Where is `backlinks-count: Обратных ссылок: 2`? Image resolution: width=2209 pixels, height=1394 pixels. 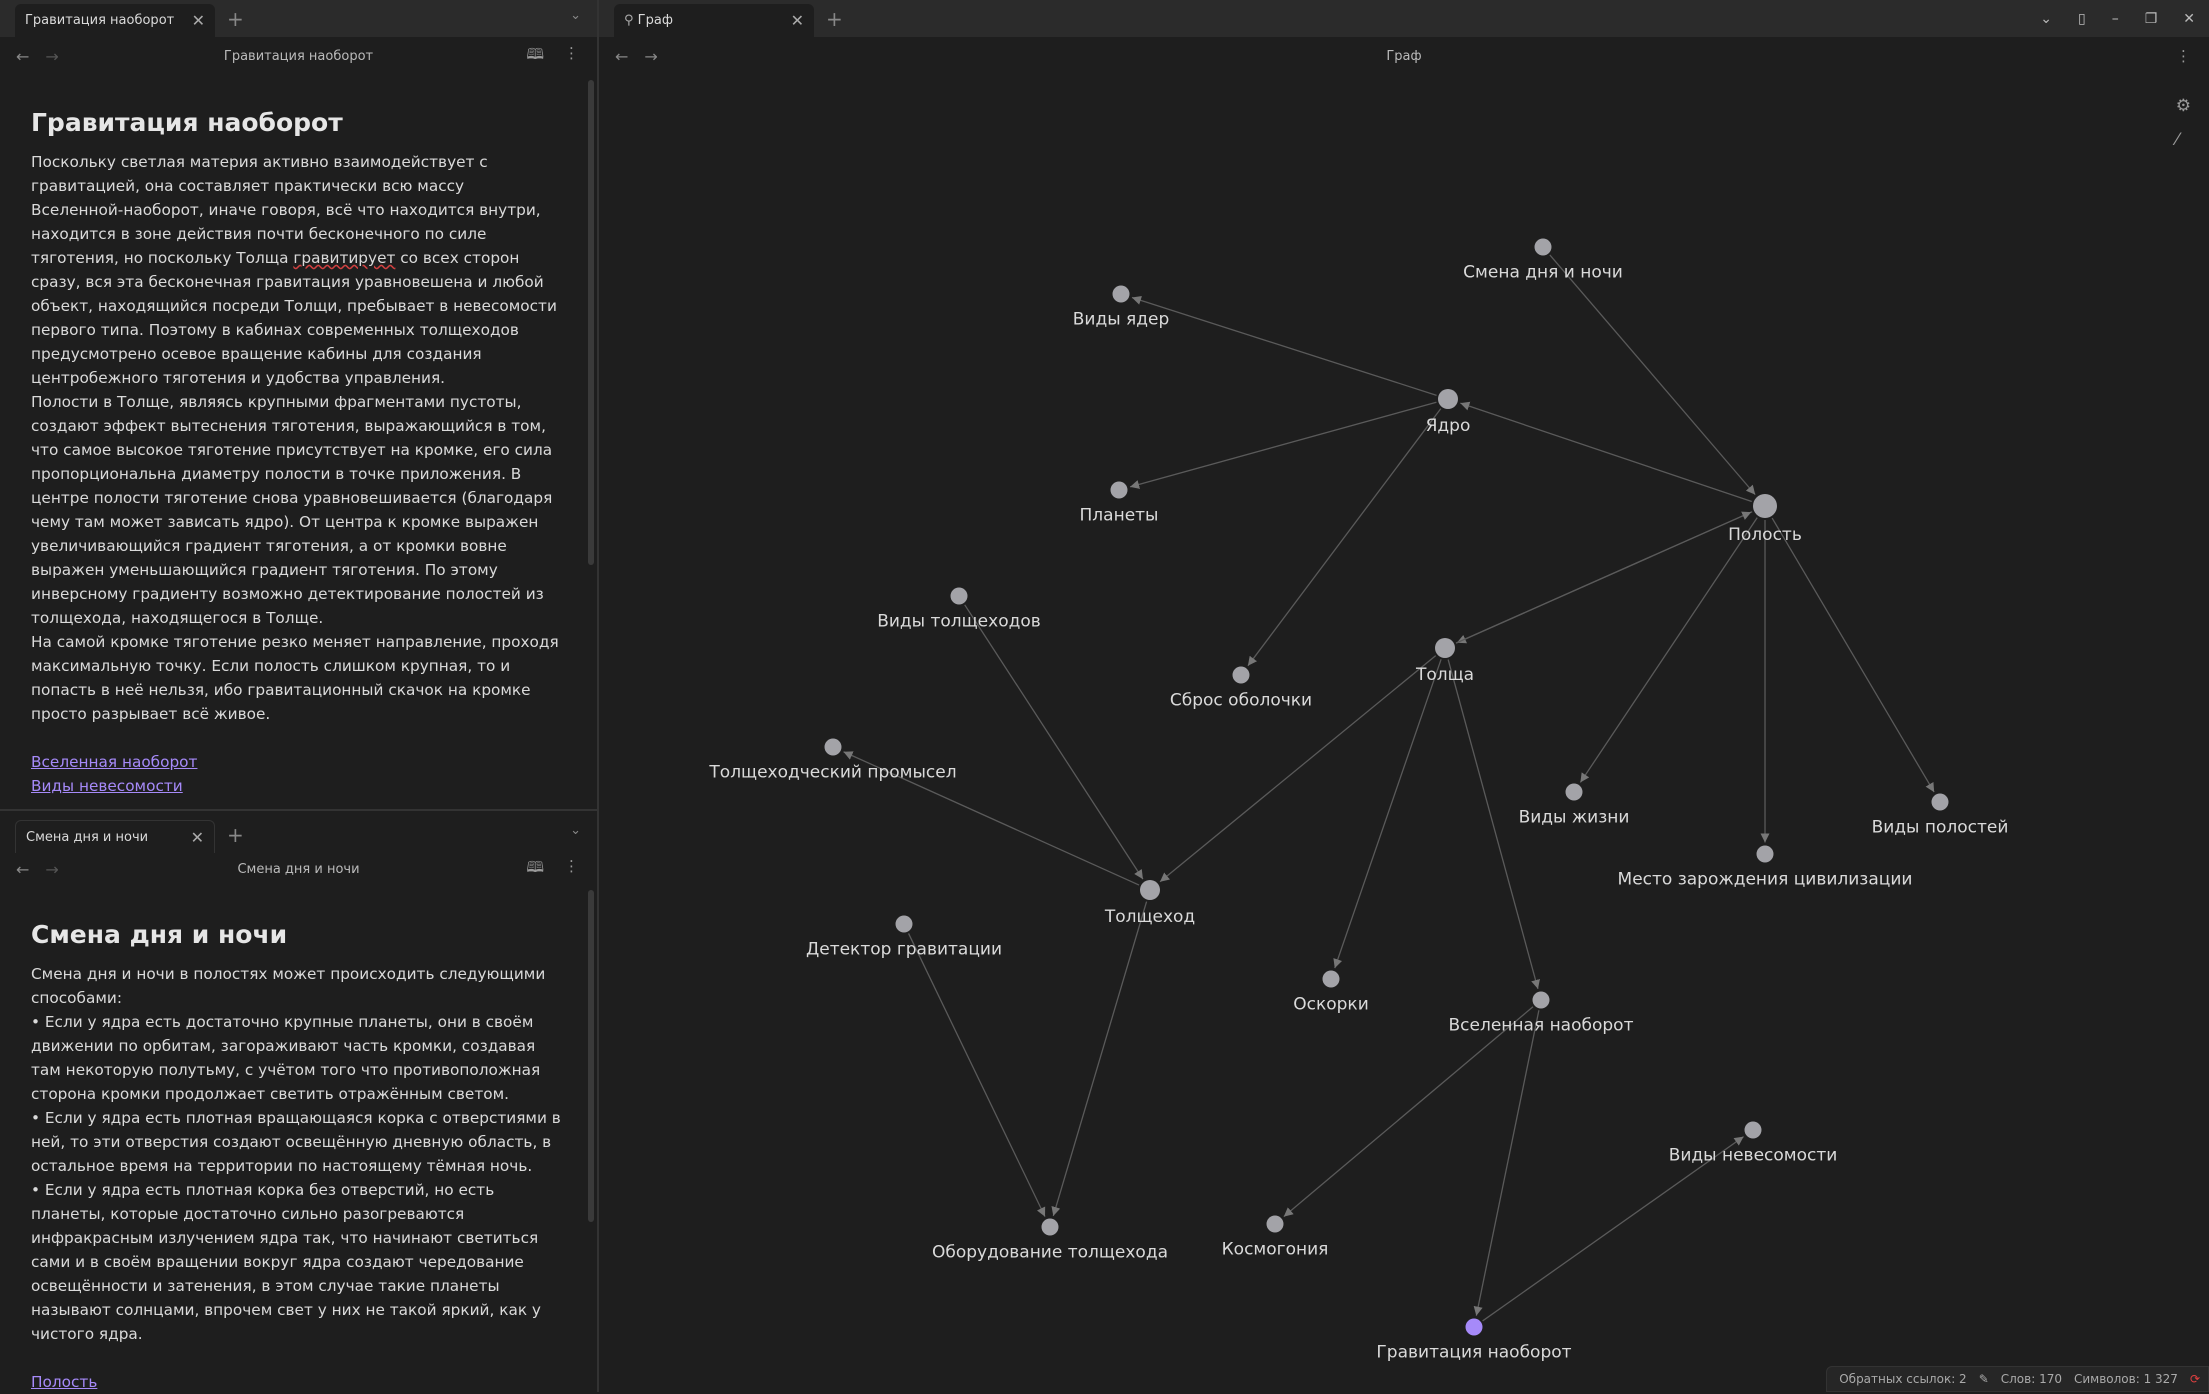
backlinks-count: Обратных ссылок: 2 is located at coordinates (1903, 1379).